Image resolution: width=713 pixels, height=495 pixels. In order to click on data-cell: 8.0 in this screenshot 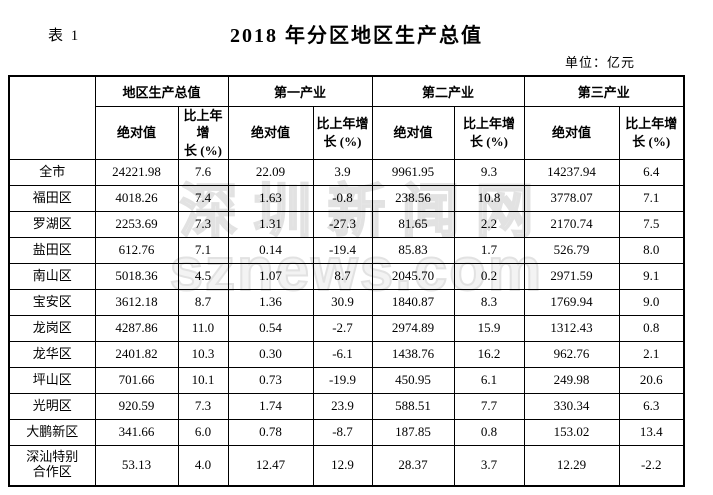, I will do `click(651, 251)`.